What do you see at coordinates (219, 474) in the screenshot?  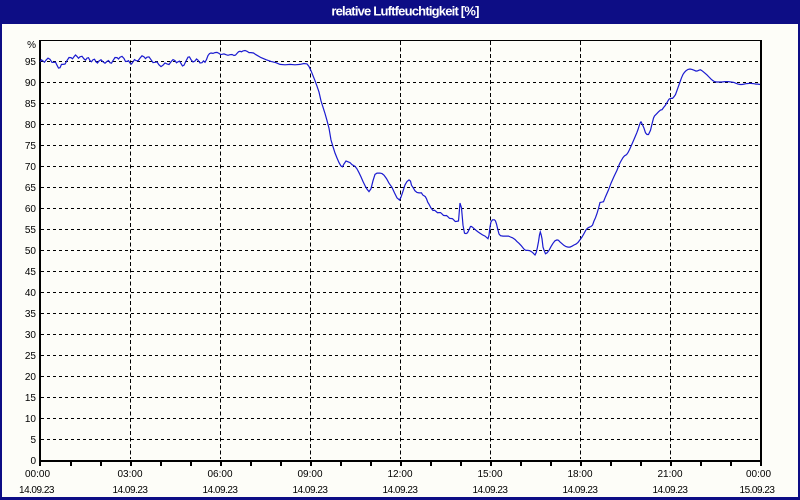 I see `svg-text: 06:00` at bounding box center [219, 474].